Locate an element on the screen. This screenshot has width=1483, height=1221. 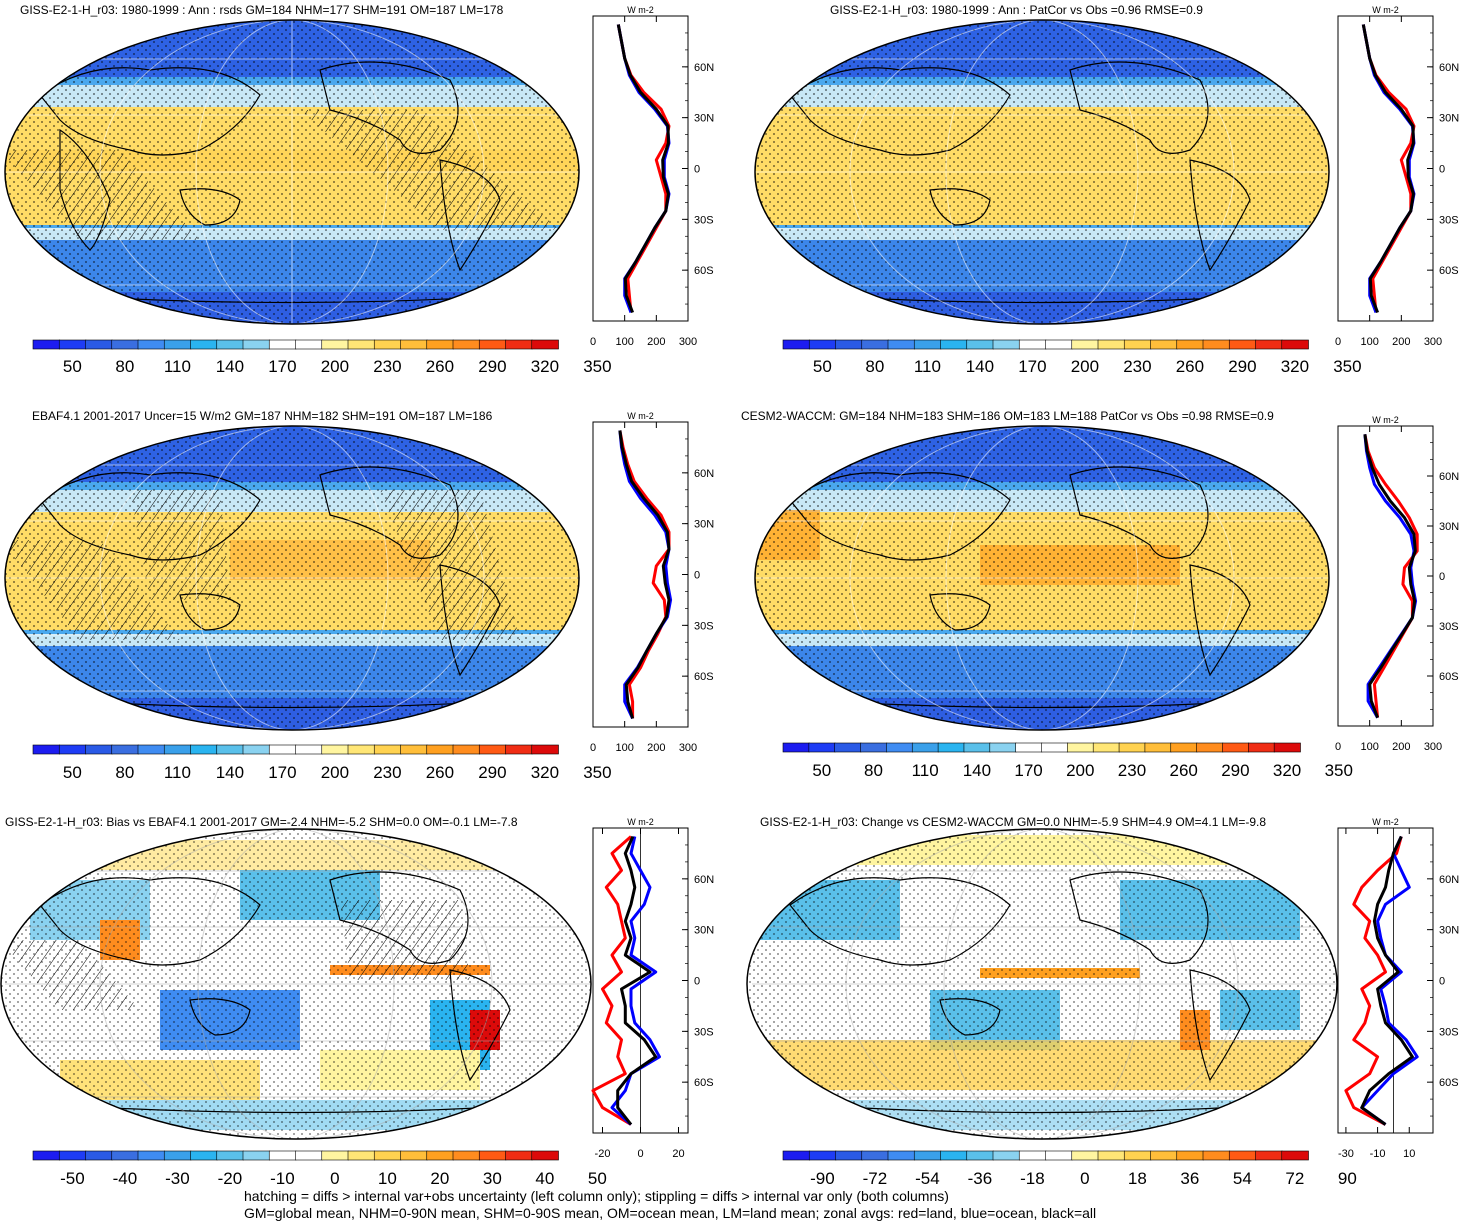
panel-2-map is located at coordinates (1042, 172).